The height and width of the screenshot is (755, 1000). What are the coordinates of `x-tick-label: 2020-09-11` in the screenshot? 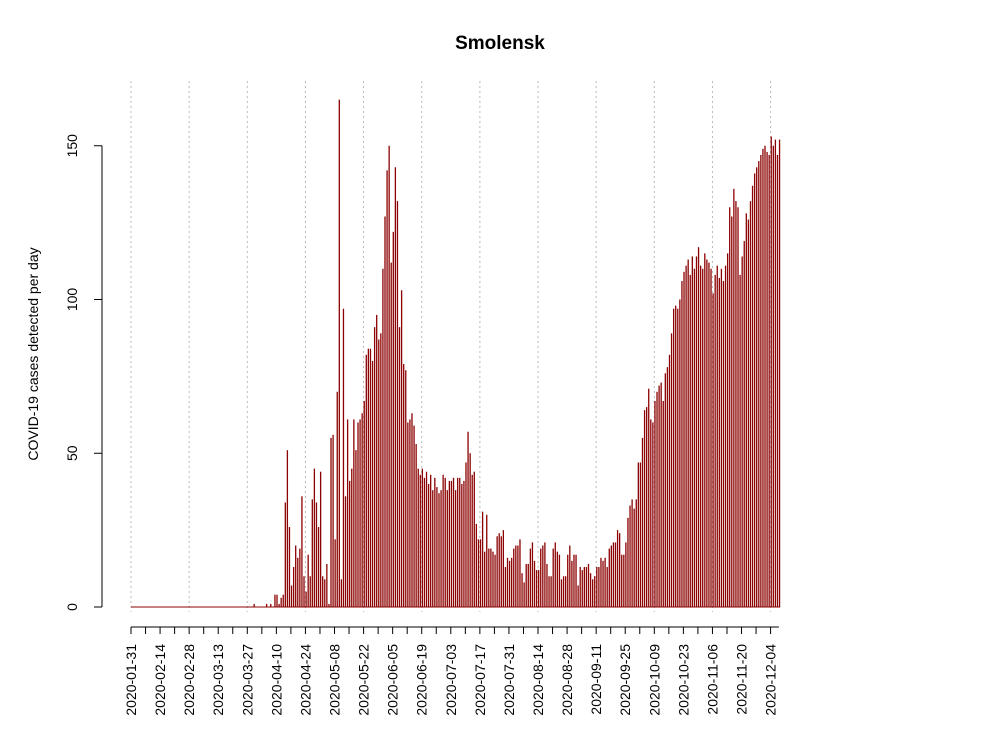 It's located at (596, 679).